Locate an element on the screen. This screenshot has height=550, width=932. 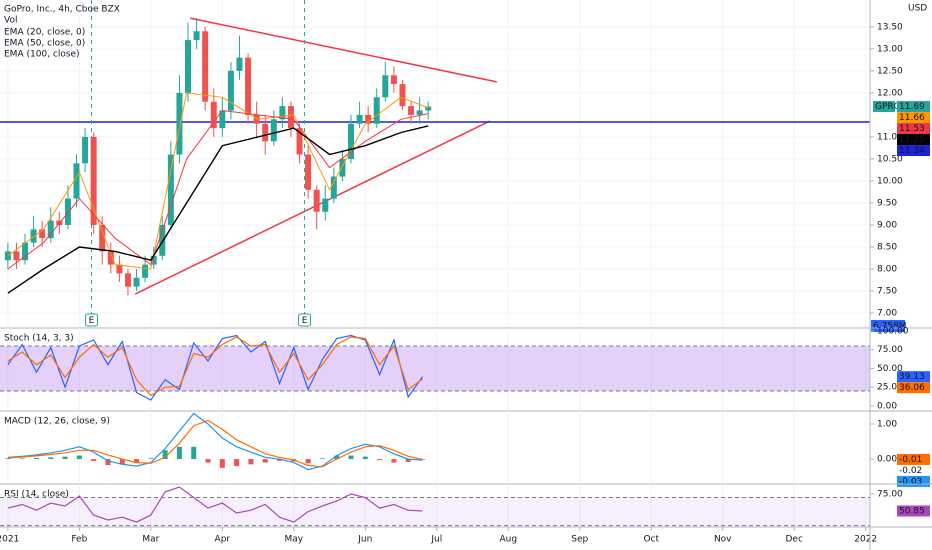
x-tick-label: Oct is located at coordinates (651, 540).